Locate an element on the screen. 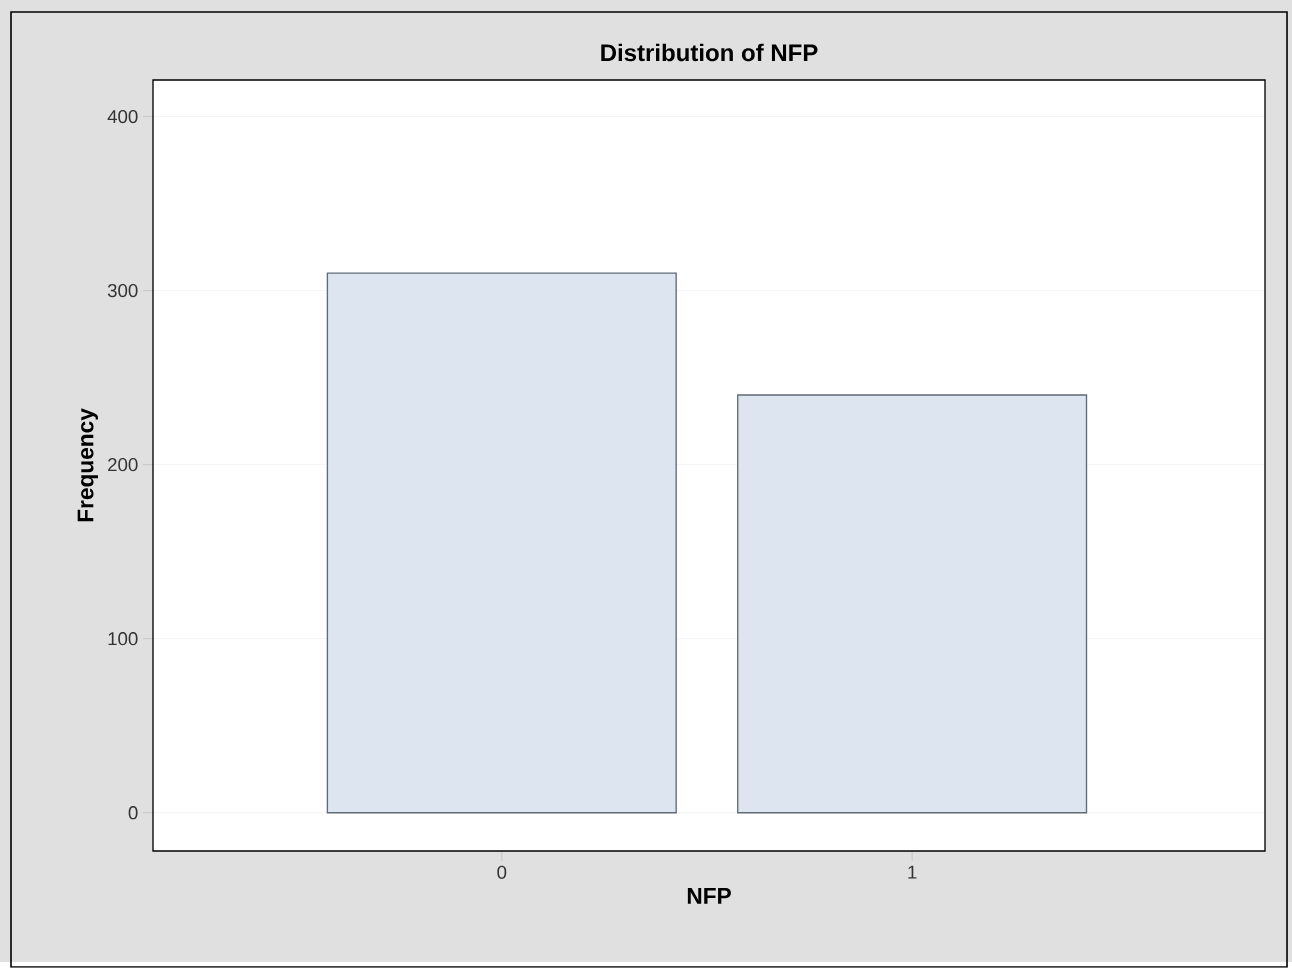 The image size is (1292, 968). y-axis-title: Frequency is located at coordinates (87, 465).